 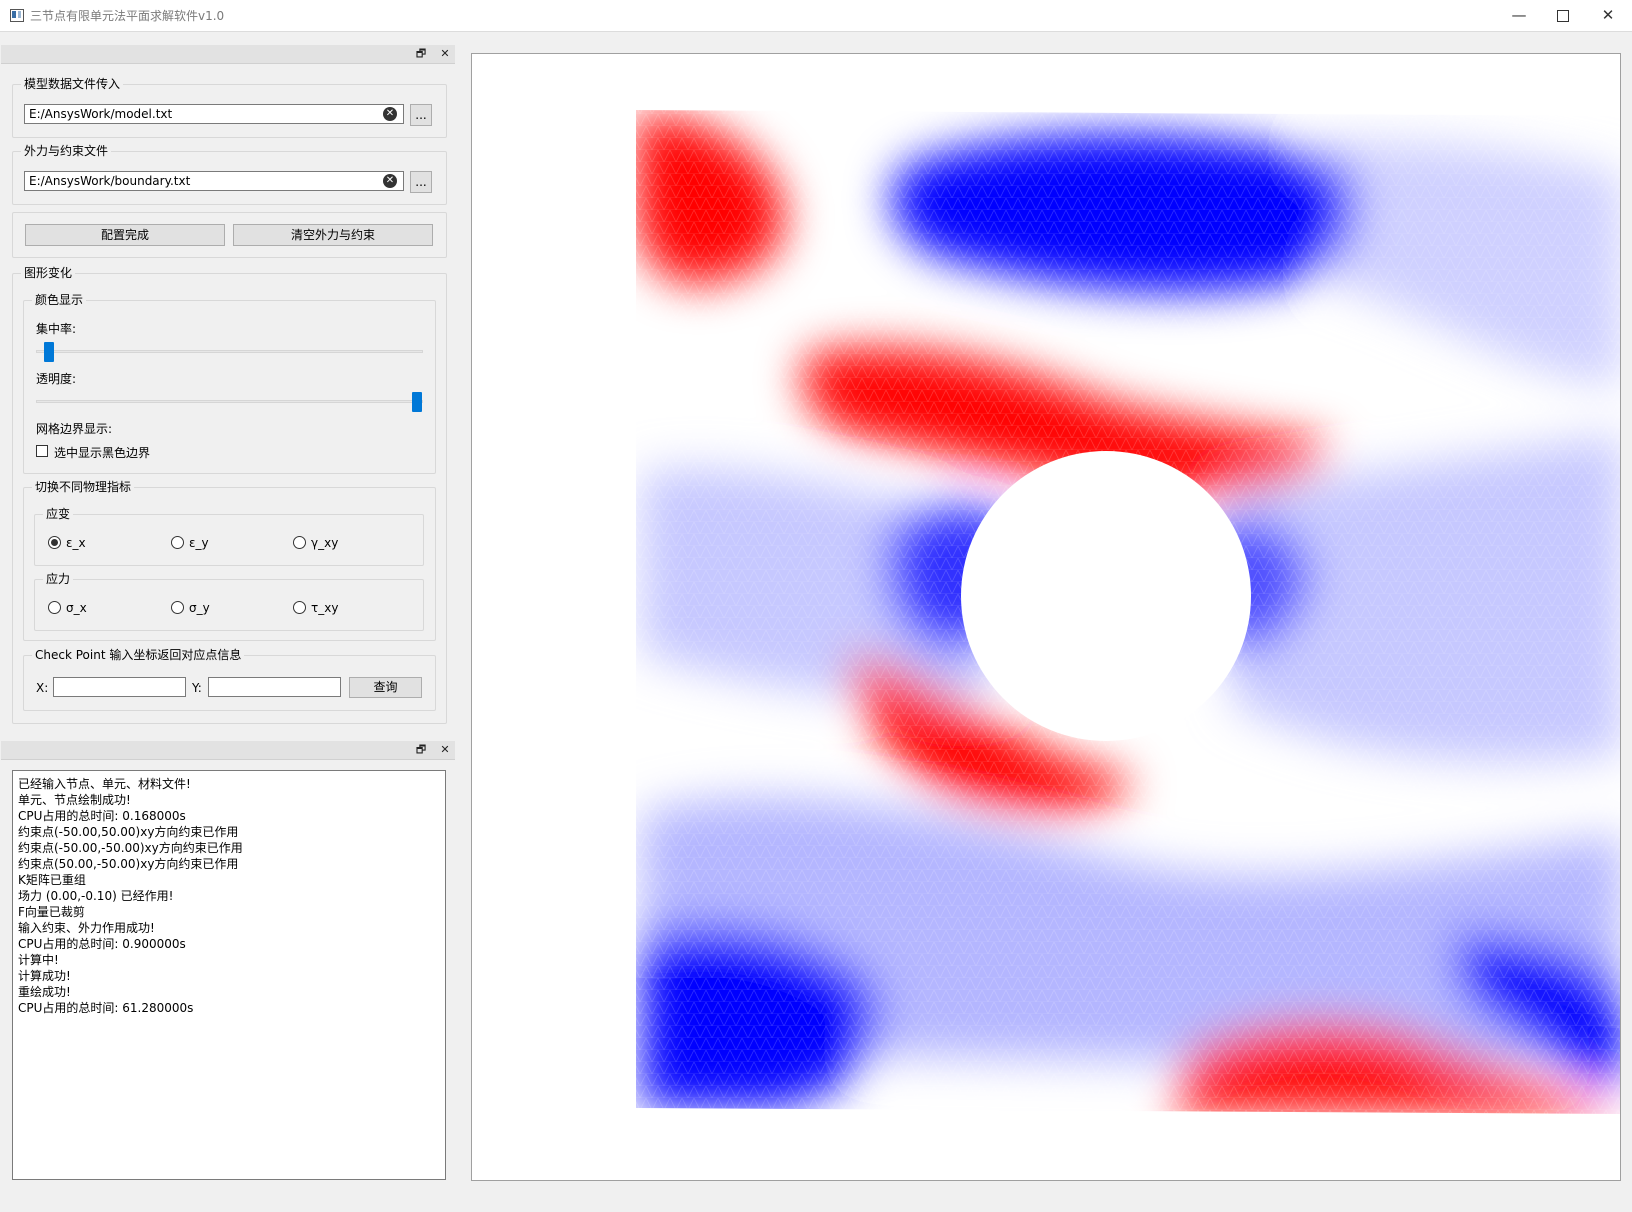 What do you see at coordinates (74, 429) in the screenshot?
I see `grid-border-label: 网格边界显示:` at bounding box center [74, 429].